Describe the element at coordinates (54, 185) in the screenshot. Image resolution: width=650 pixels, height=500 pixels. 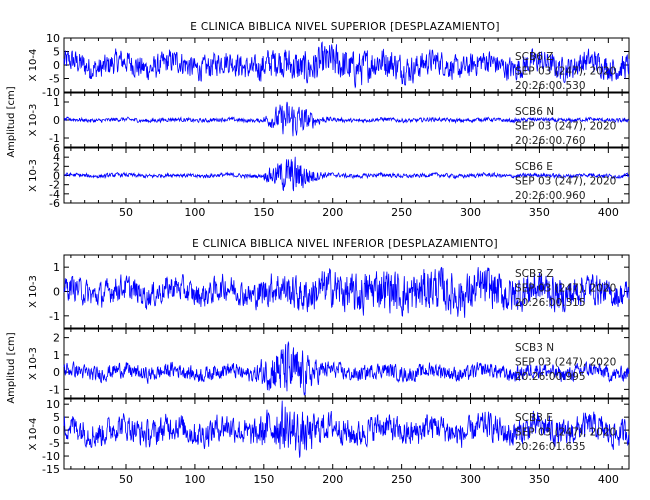
I see `y-tick-label: -2` at that location.